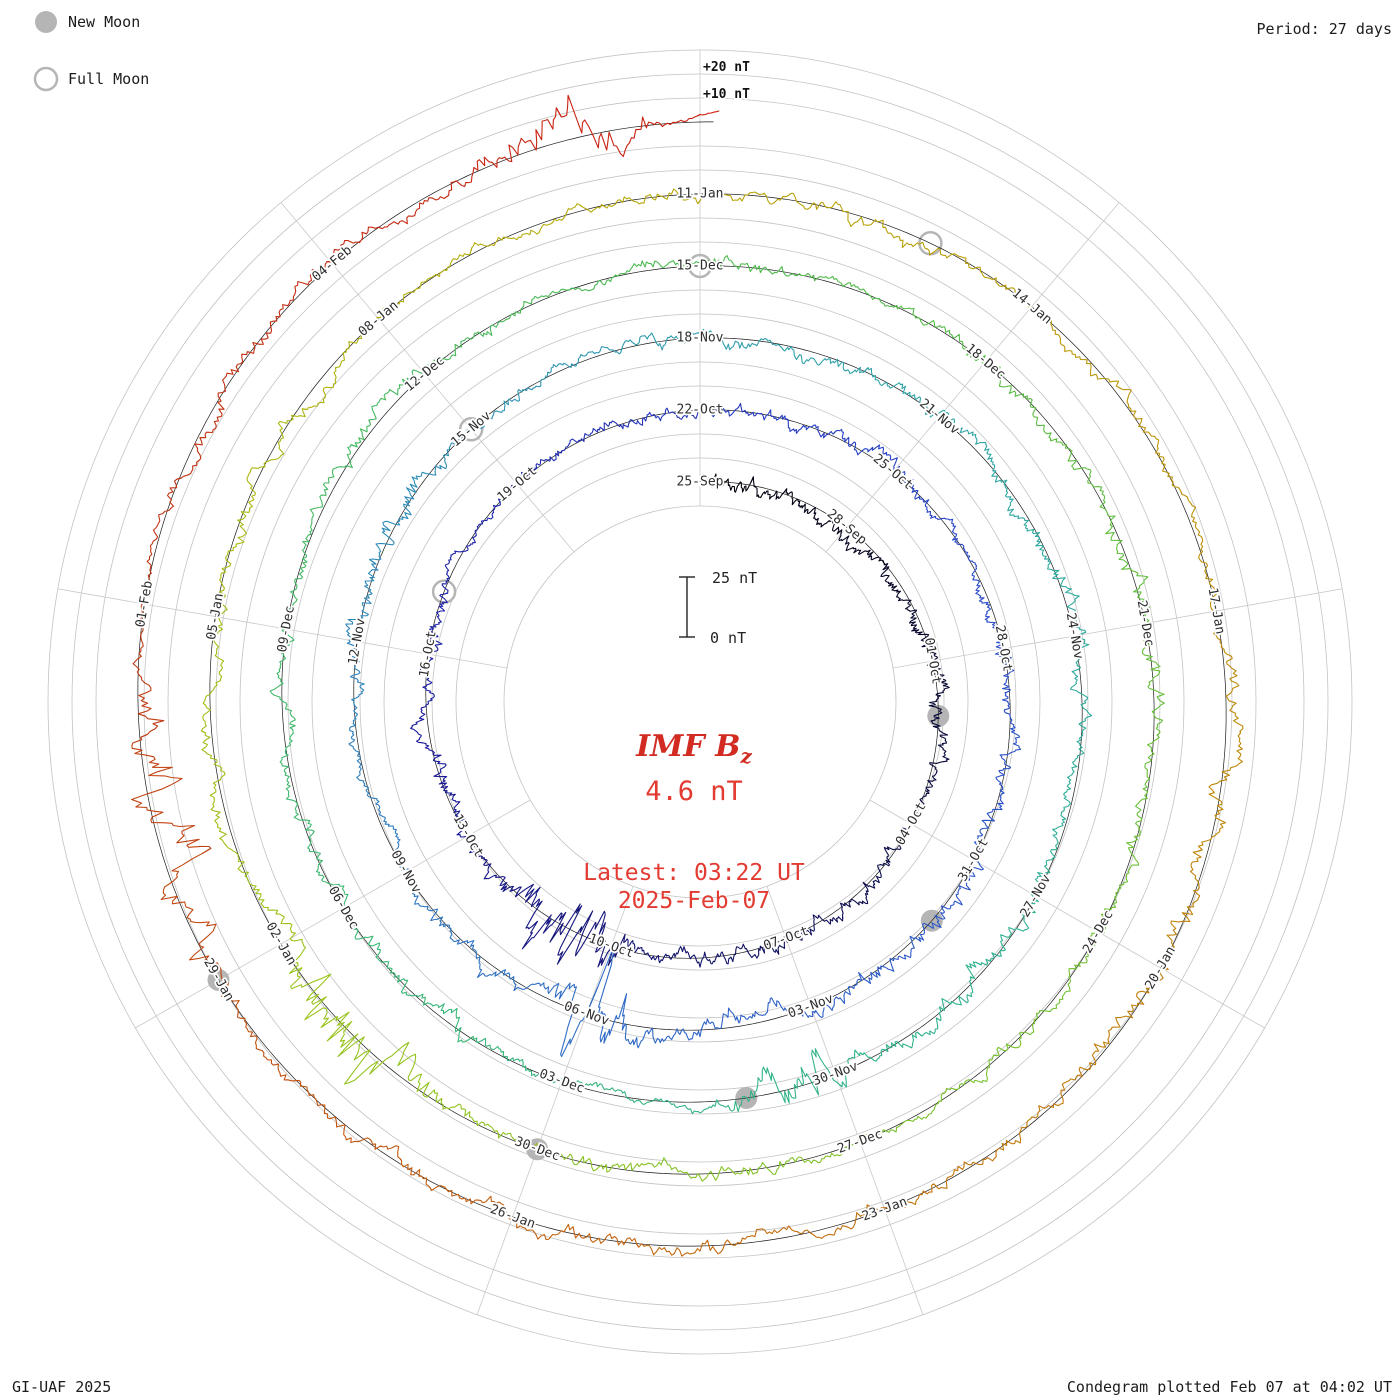 This screenshot has height=1400, width=1400. I want to click on date-label: 21-Nov, so click(939, 417).